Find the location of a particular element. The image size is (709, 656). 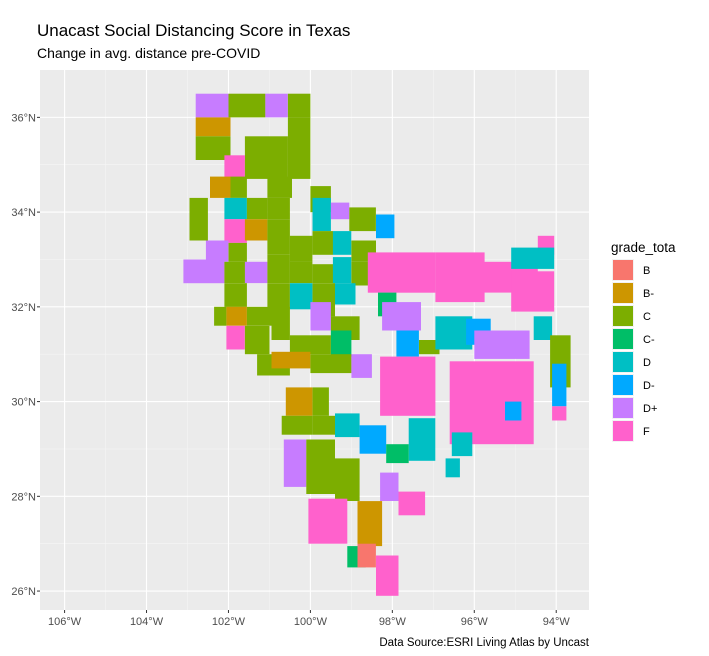

x-axis: 106°W 104°W 102°W 100°W 98°W 96°W 94°W is located at coordinates (309, 619).